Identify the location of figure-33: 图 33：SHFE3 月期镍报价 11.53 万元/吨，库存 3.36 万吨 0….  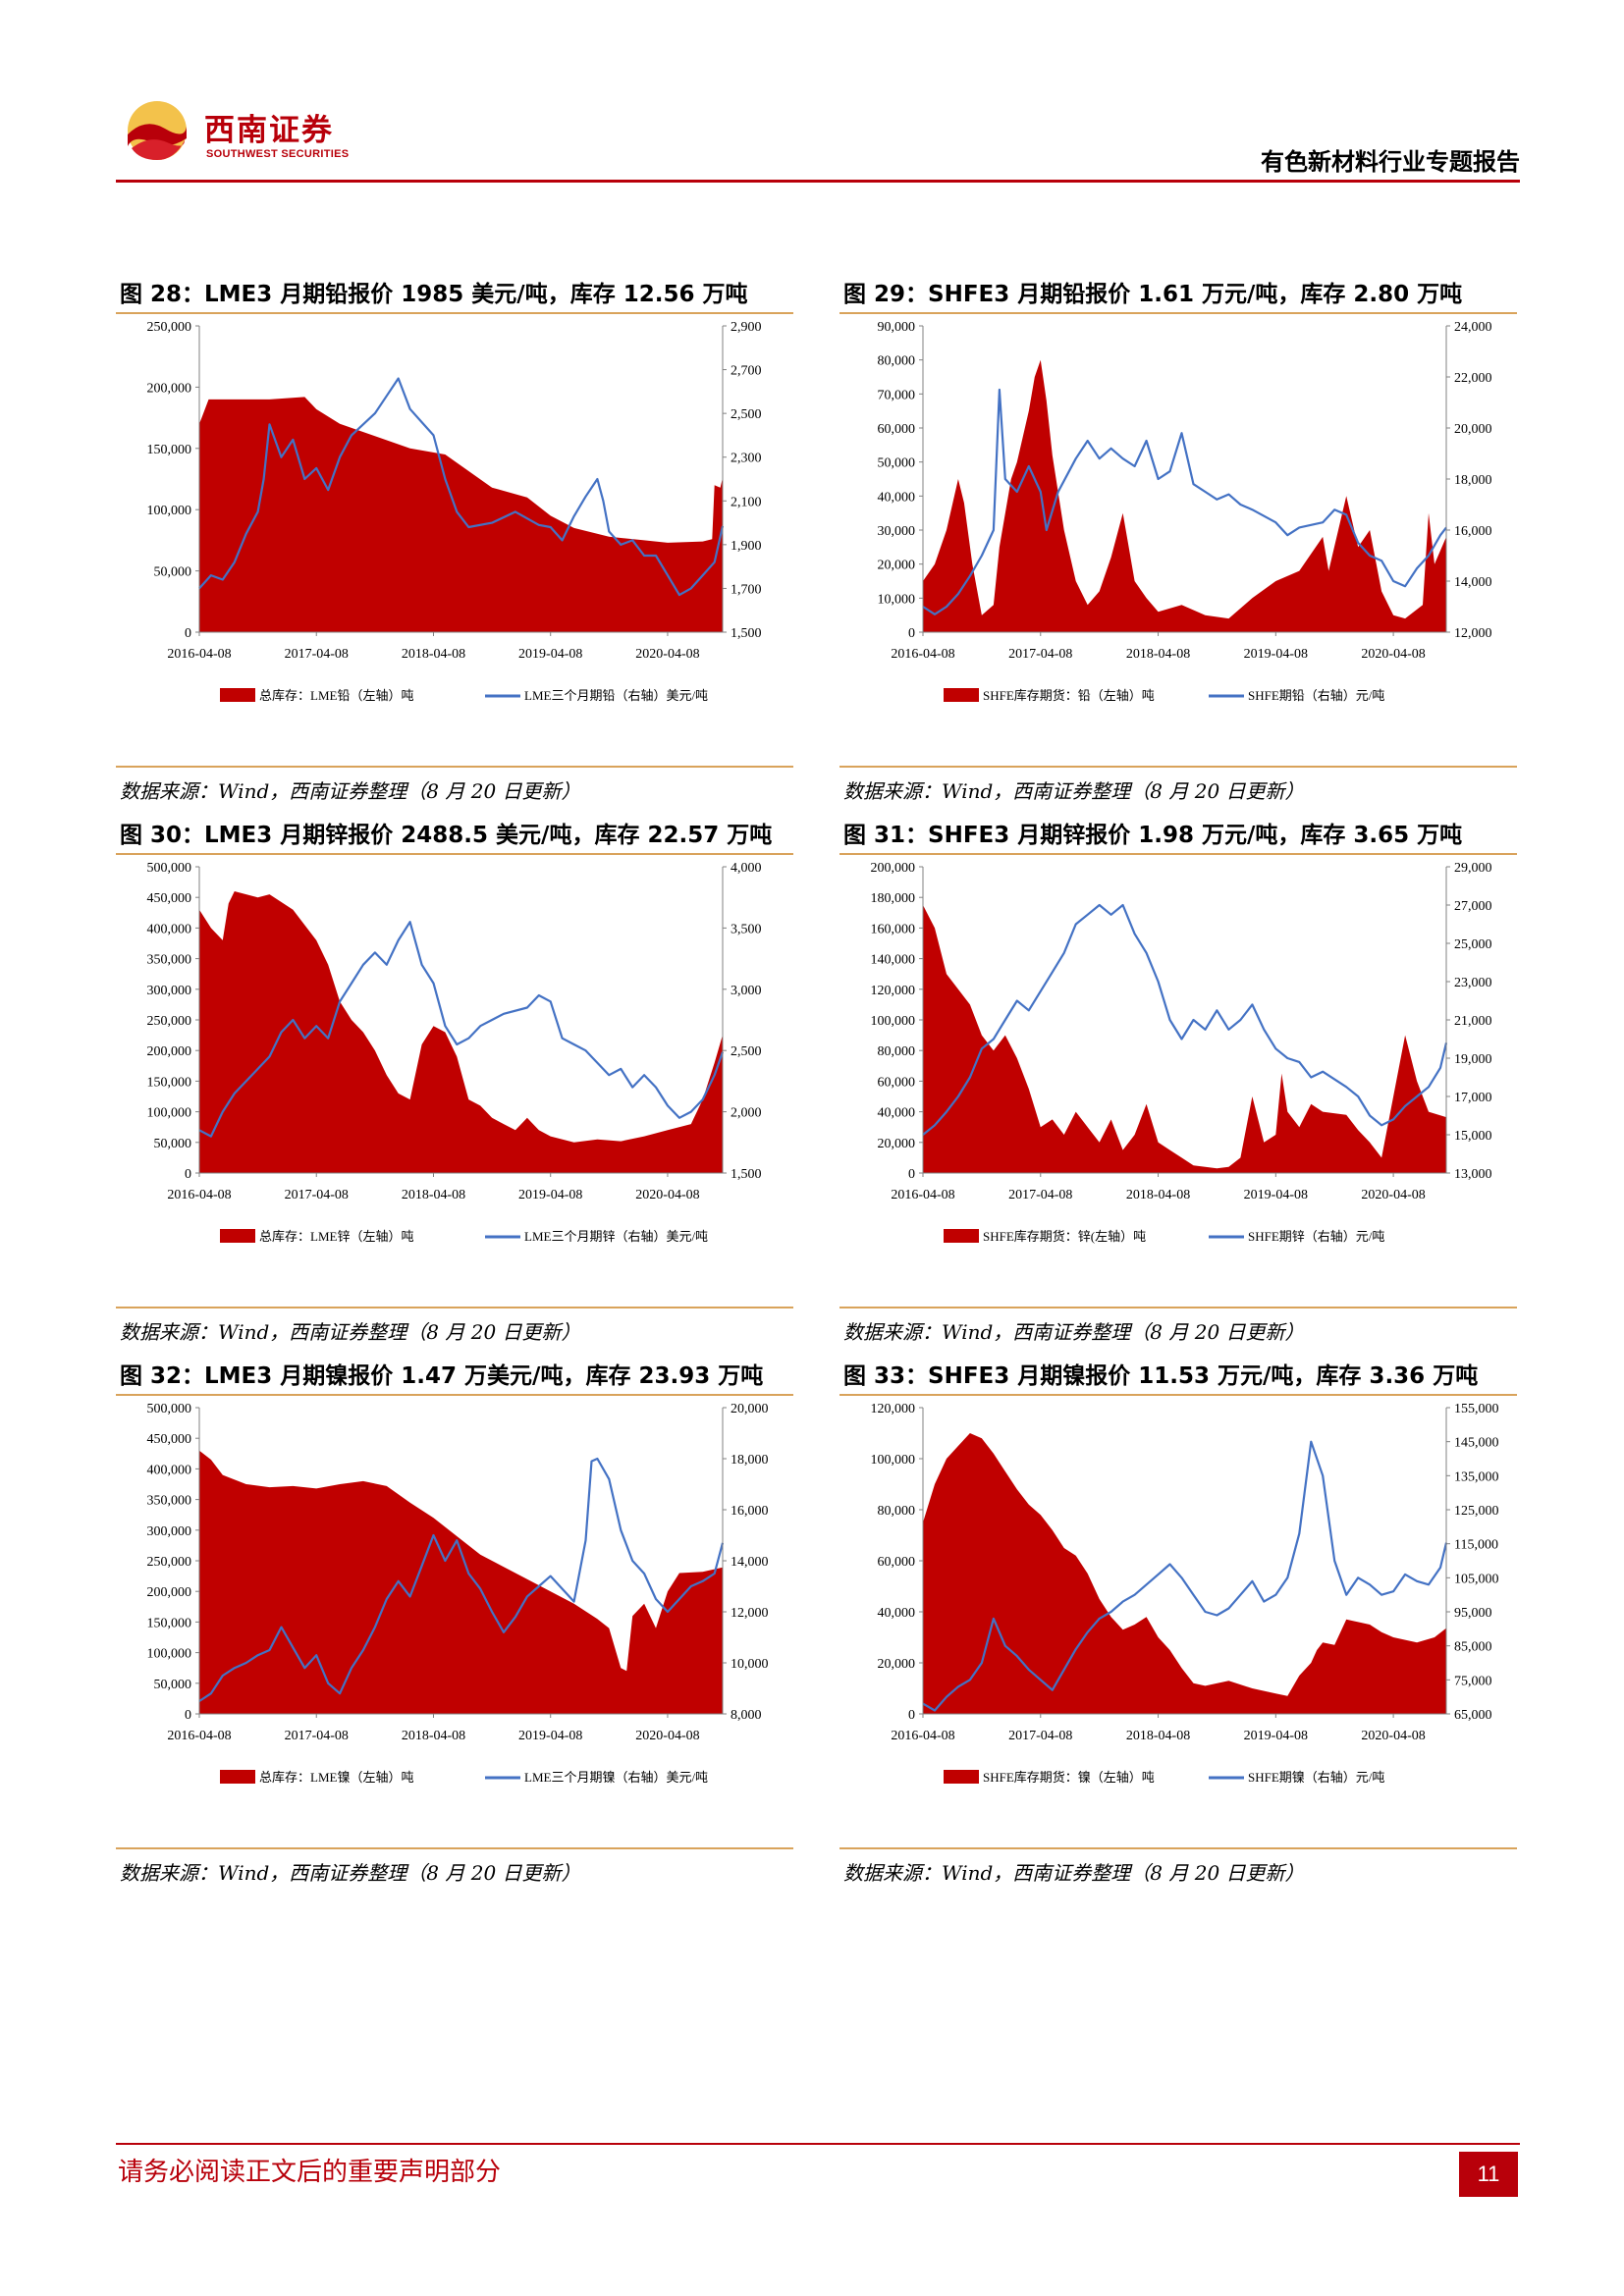
(1178, 1621).